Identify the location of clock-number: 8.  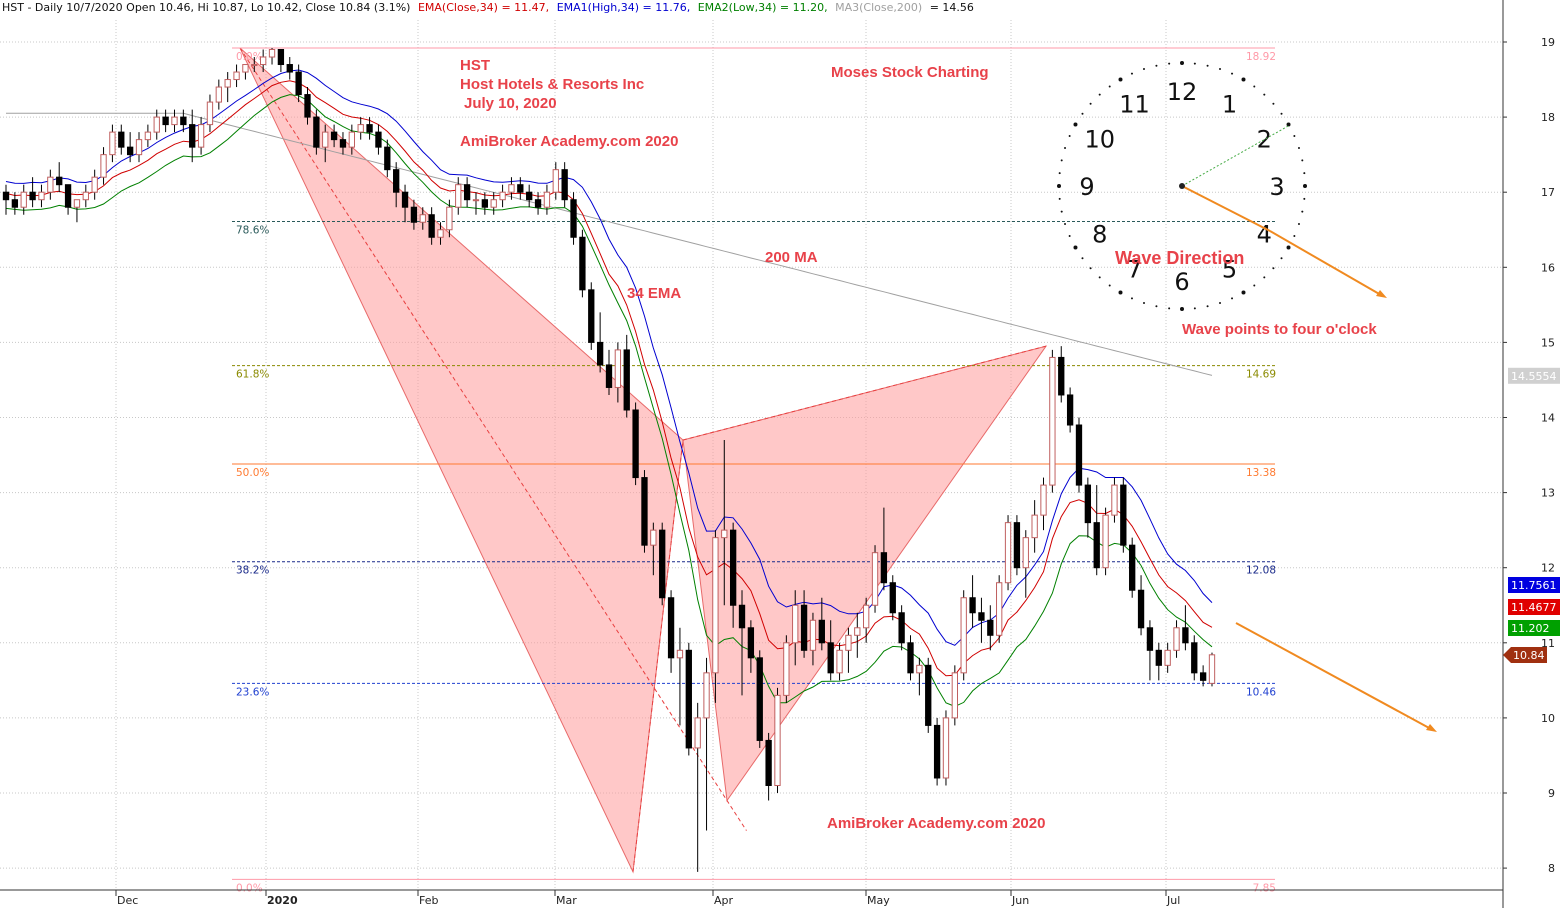
(1099, 235).